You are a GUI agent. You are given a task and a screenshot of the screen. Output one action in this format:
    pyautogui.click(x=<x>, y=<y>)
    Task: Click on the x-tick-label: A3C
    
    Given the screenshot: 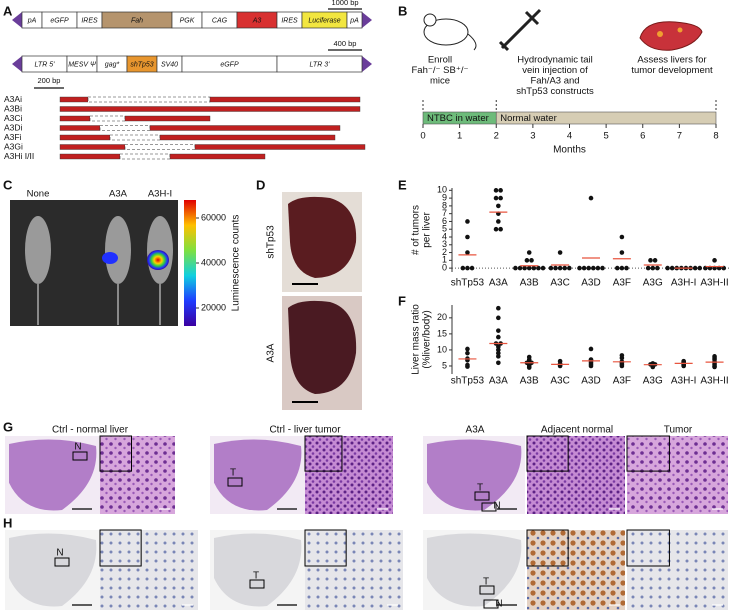 What is the action you would take?
    pyautogui.click(x=559, y=381)
    